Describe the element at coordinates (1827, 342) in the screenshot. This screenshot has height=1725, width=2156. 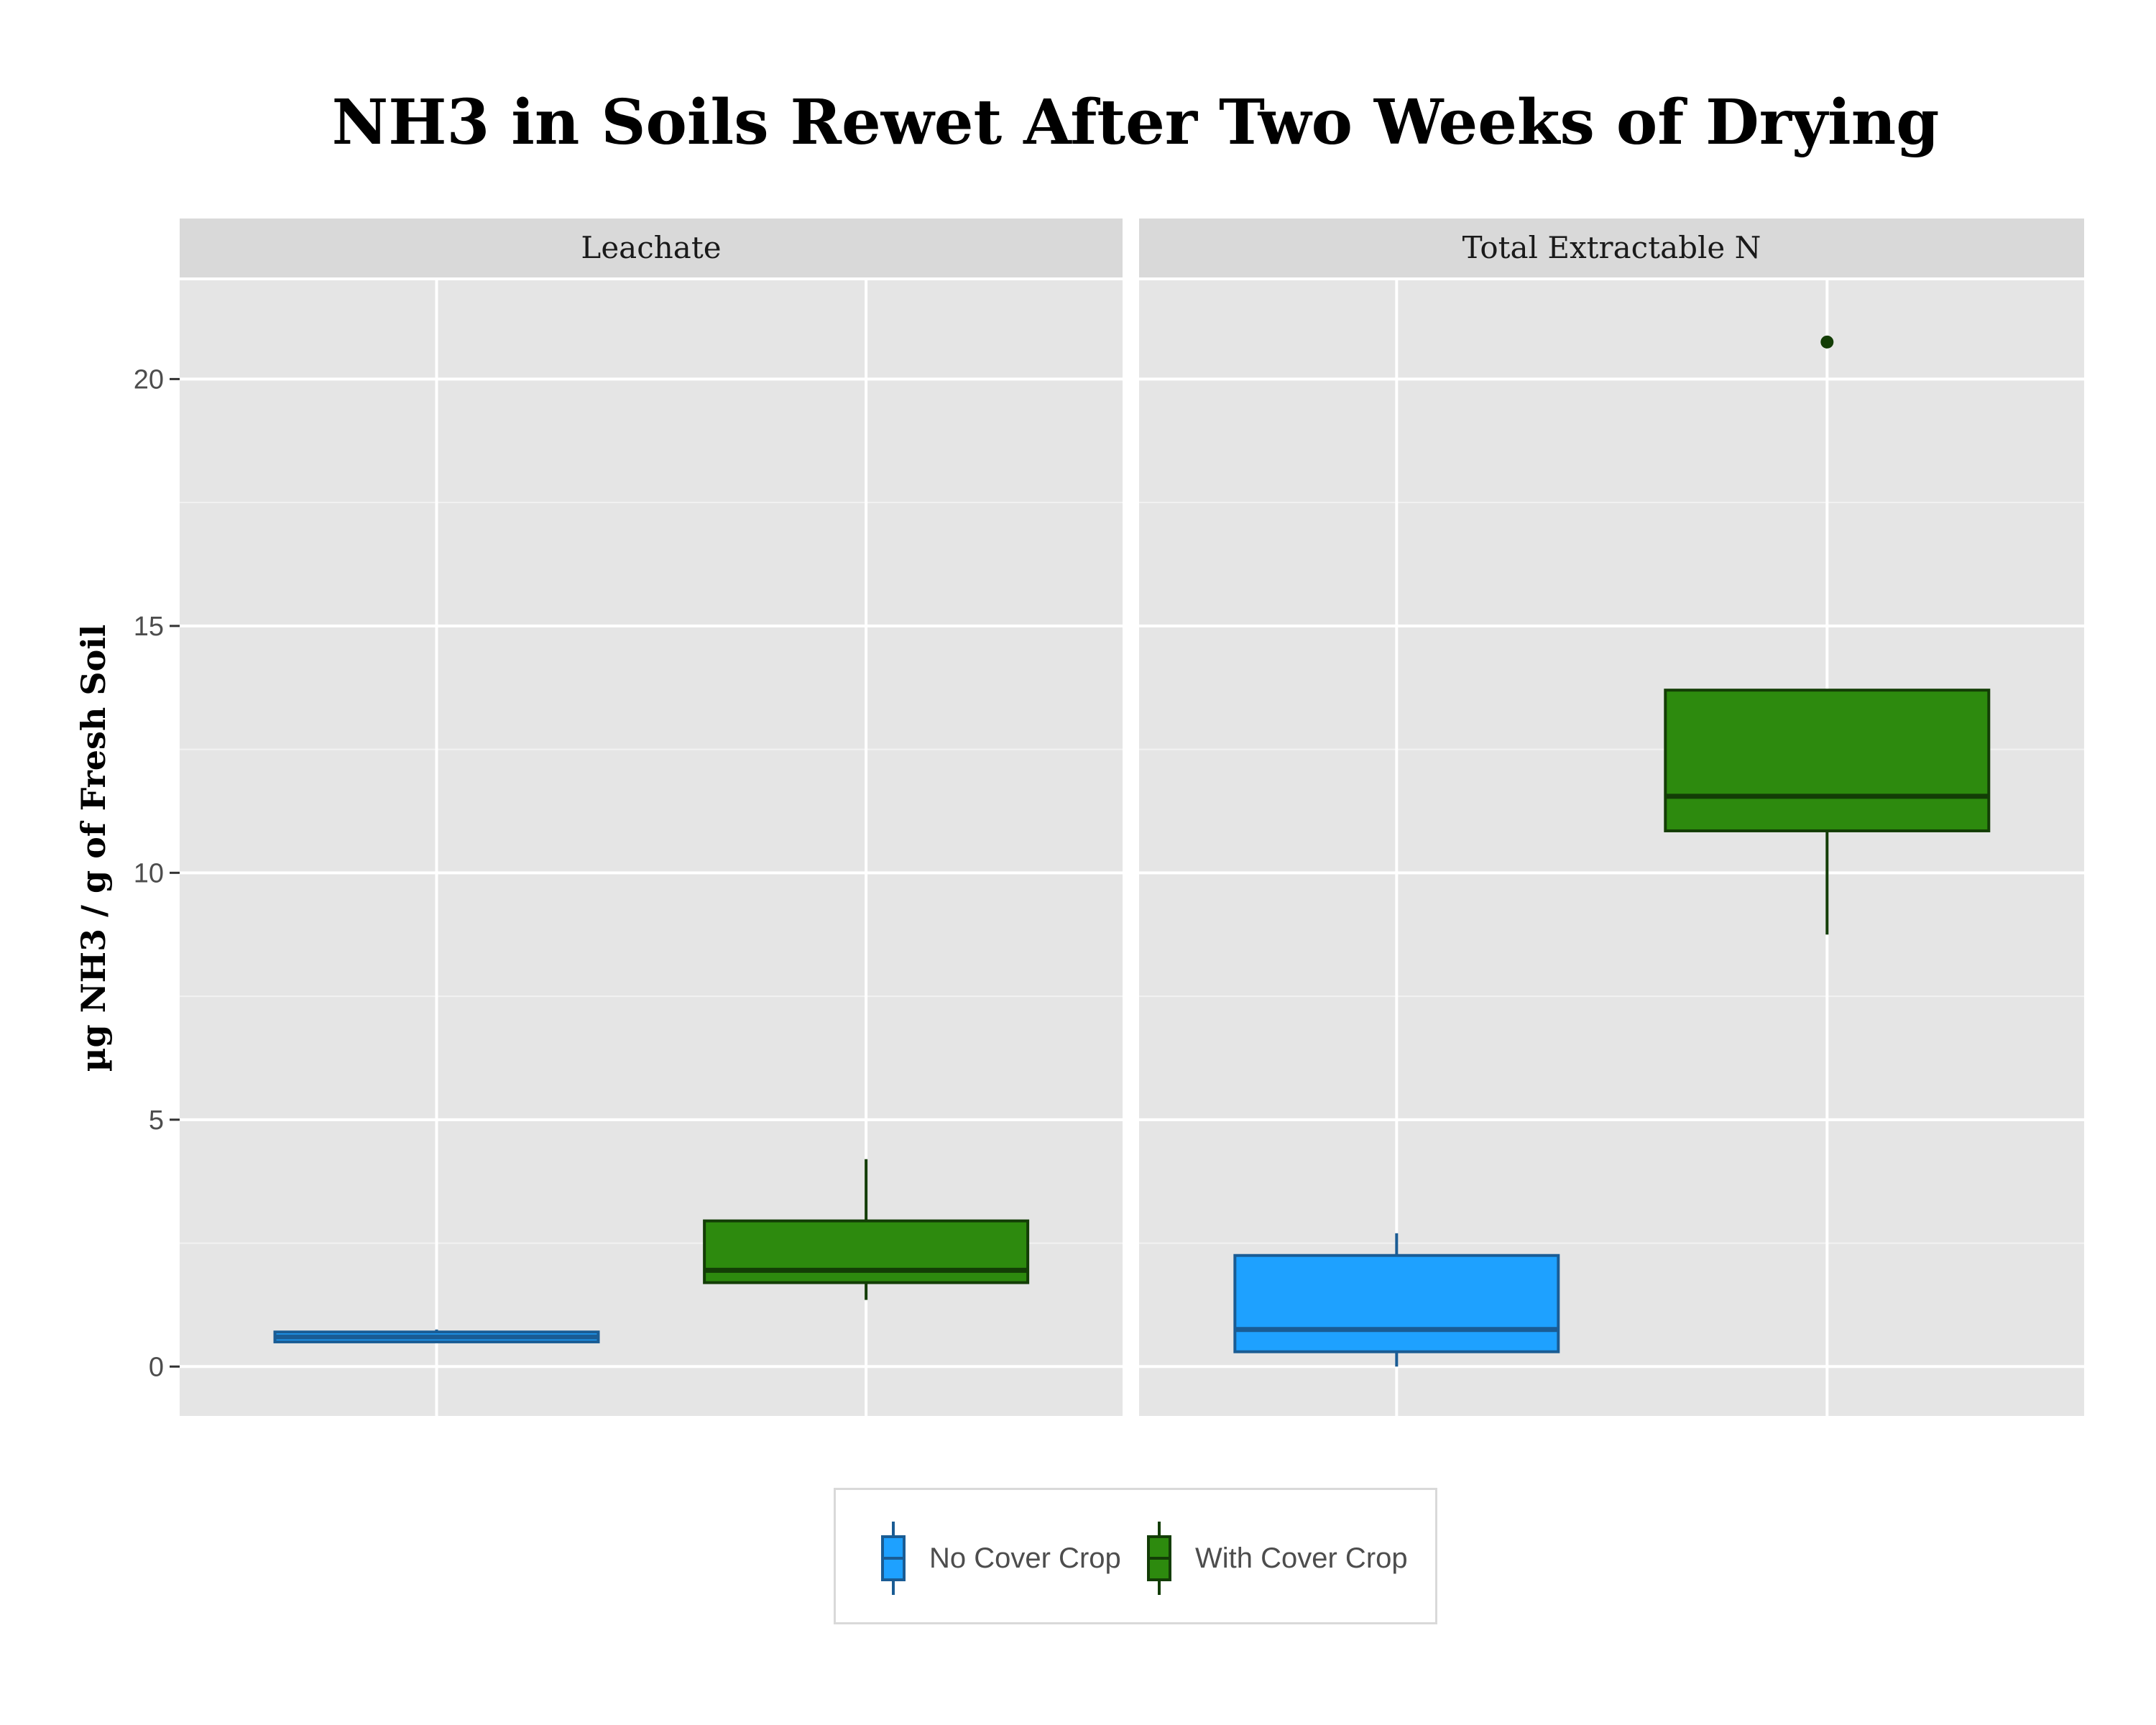
I see `box-outlier` at that location.